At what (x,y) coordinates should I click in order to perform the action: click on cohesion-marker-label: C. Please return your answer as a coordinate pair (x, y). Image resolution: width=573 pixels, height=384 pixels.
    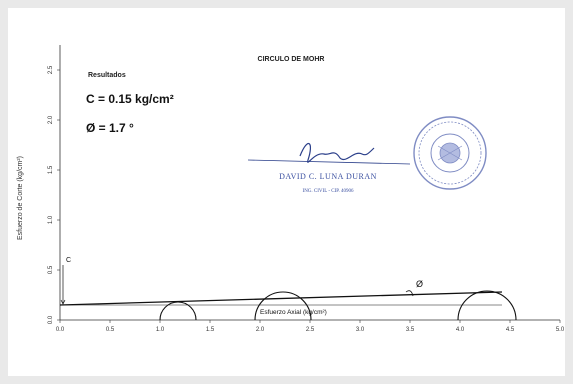
    Looking at the image, I should click on (68, 260).